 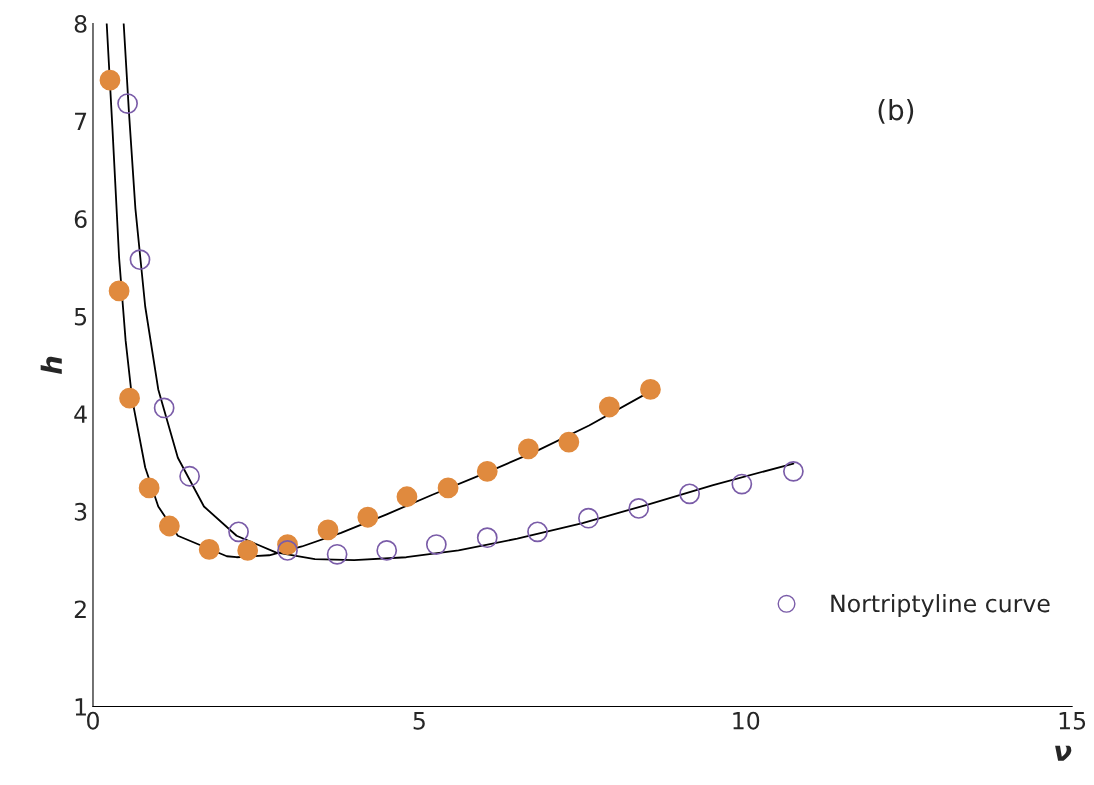 I want to click on legend-label: Nortriptyline curve, so click(x=940, y=605).